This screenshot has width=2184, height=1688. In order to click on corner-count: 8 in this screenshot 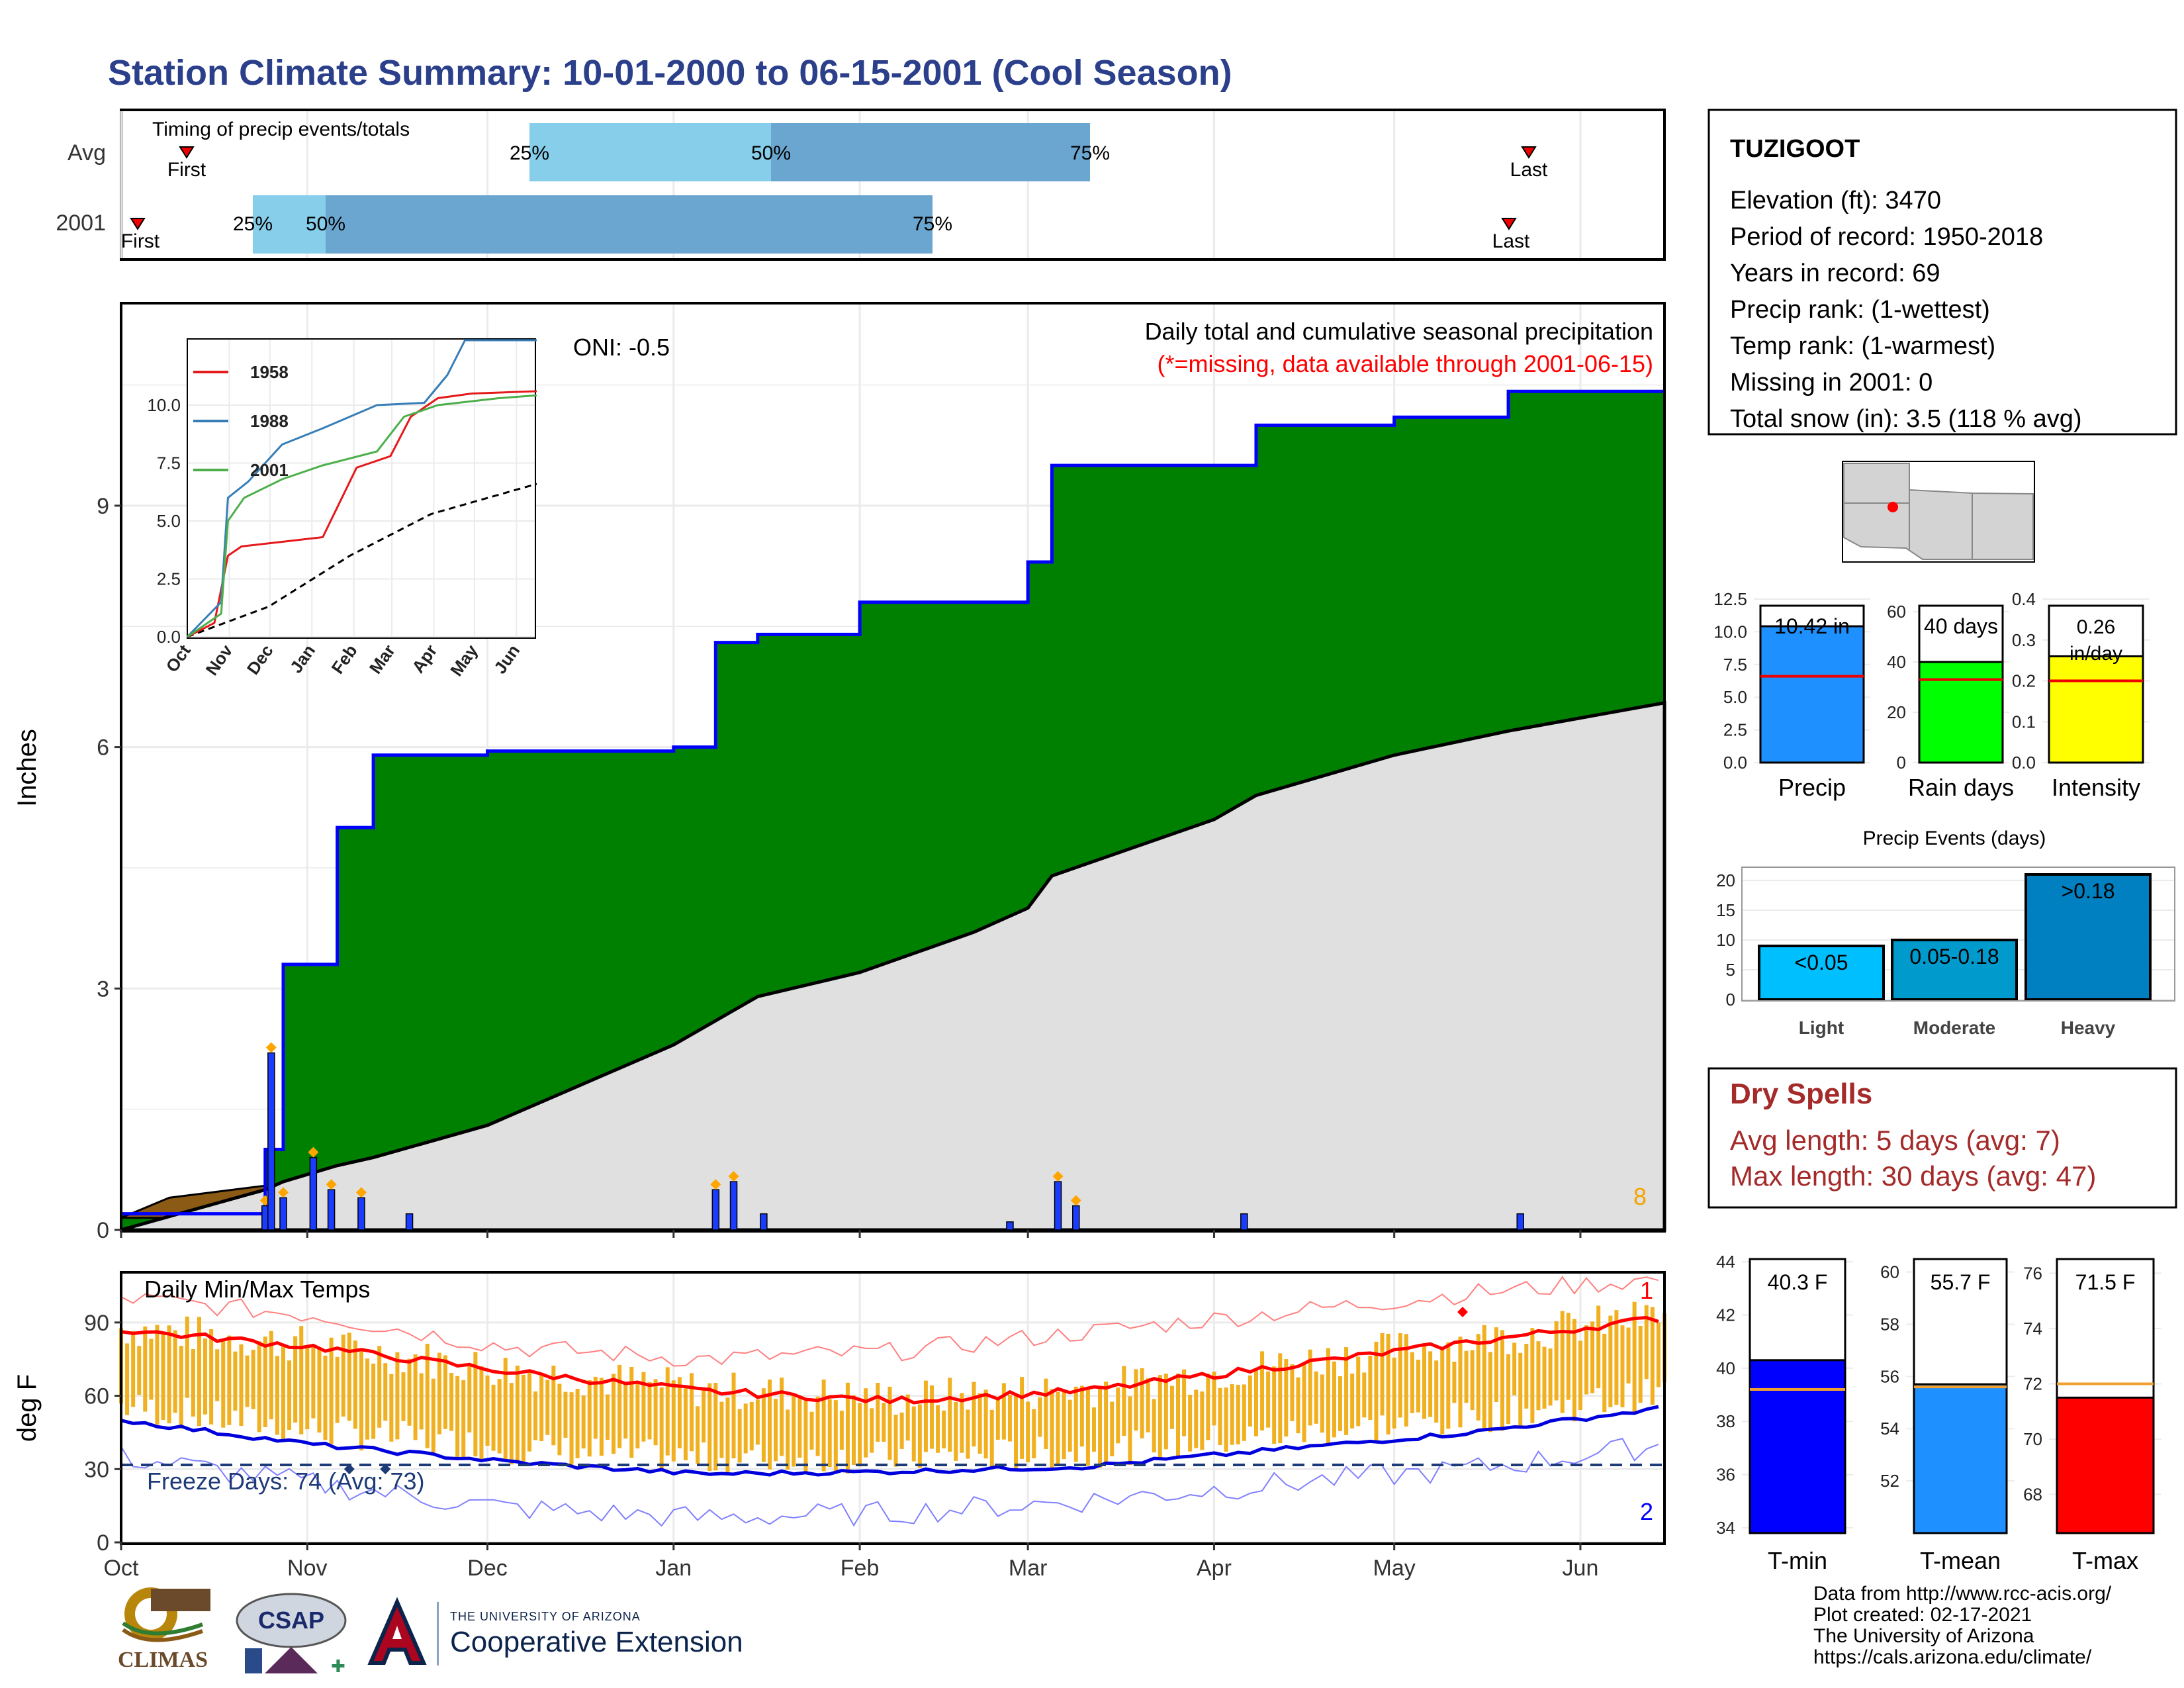, I will do `click(1640, 1196)`.